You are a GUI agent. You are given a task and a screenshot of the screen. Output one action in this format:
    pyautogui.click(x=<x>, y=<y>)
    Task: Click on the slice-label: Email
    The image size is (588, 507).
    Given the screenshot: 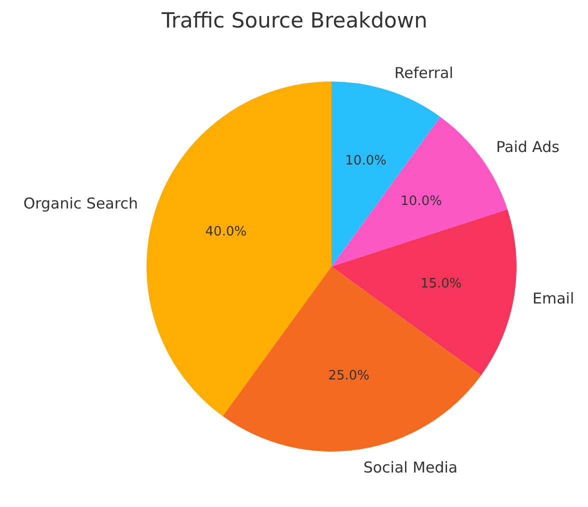 What is the action you would take?
    pyautogui.click(x=553, y=298)
    